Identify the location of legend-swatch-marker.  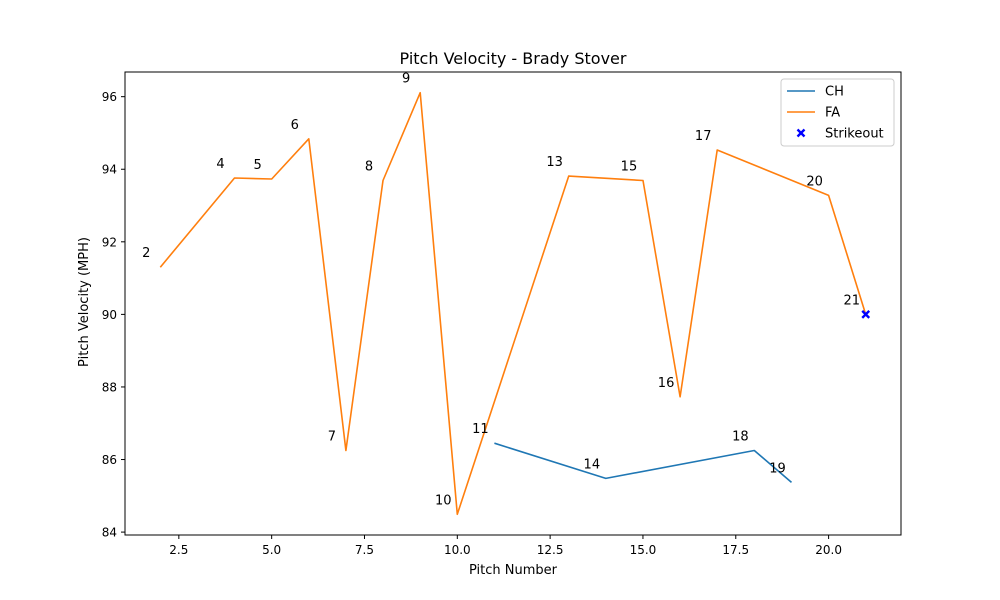
(801, 133).